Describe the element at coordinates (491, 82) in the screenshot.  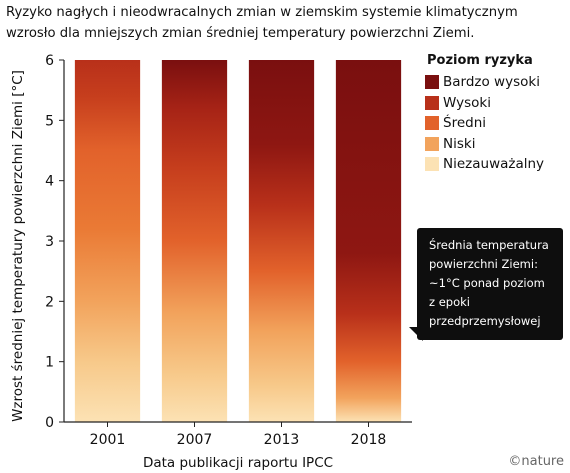
I see `legend-label: Bardzo wysoki` at that location.